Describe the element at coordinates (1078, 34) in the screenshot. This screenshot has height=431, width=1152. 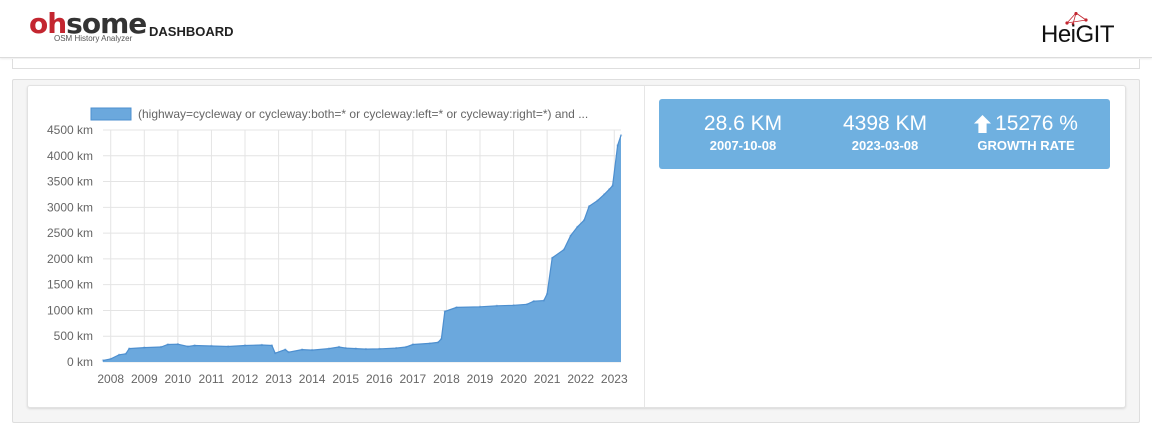
I see `heigit-wordmark: HeiGIT` at that location.